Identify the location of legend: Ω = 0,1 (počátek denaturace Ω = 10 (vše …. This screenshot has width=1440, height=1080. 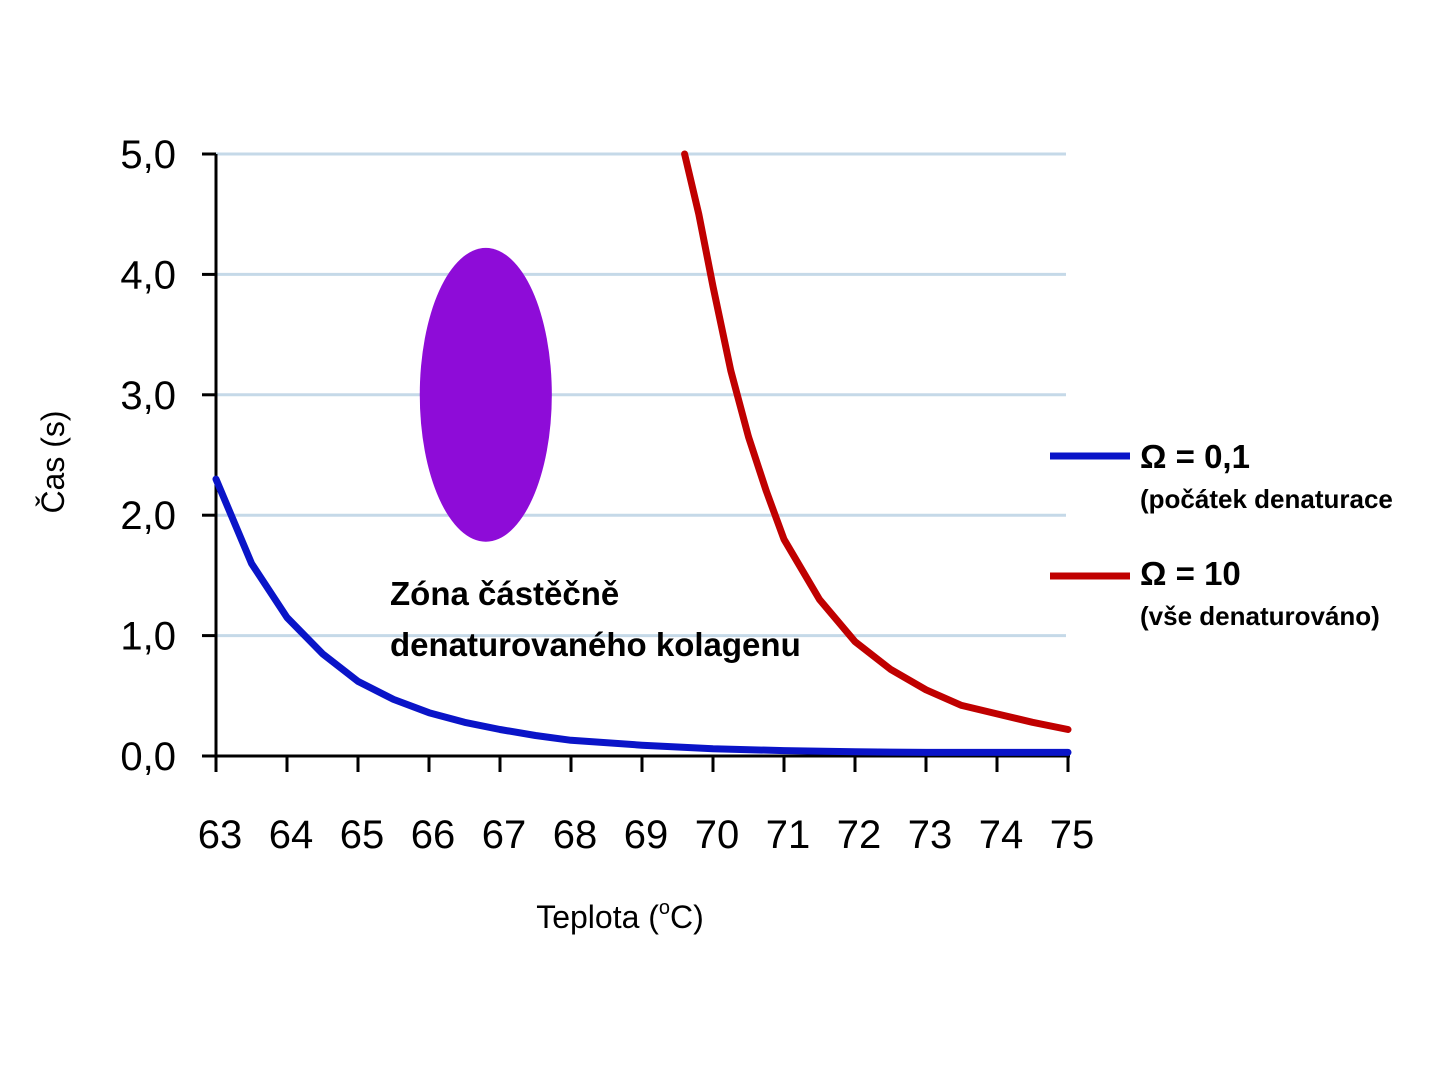
(1221, 534).